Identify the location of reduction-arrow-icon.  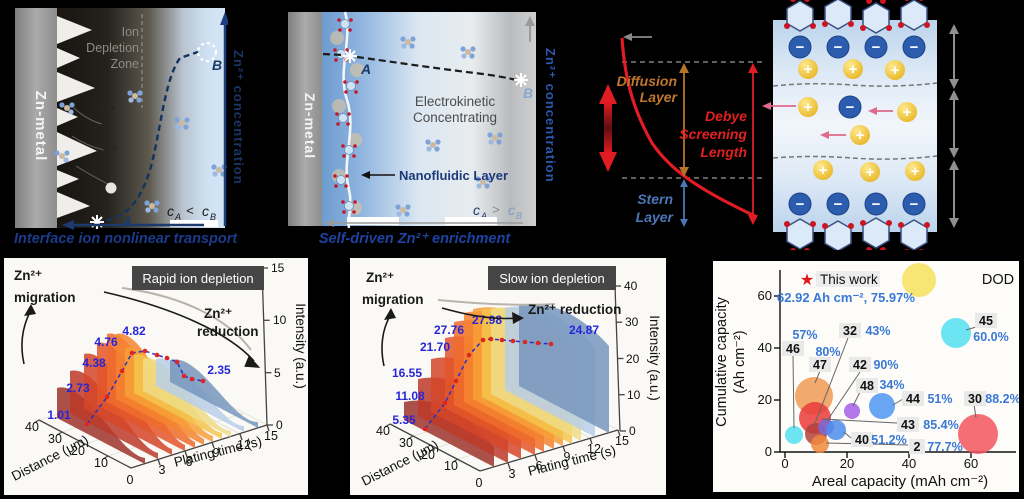
(182, 329).